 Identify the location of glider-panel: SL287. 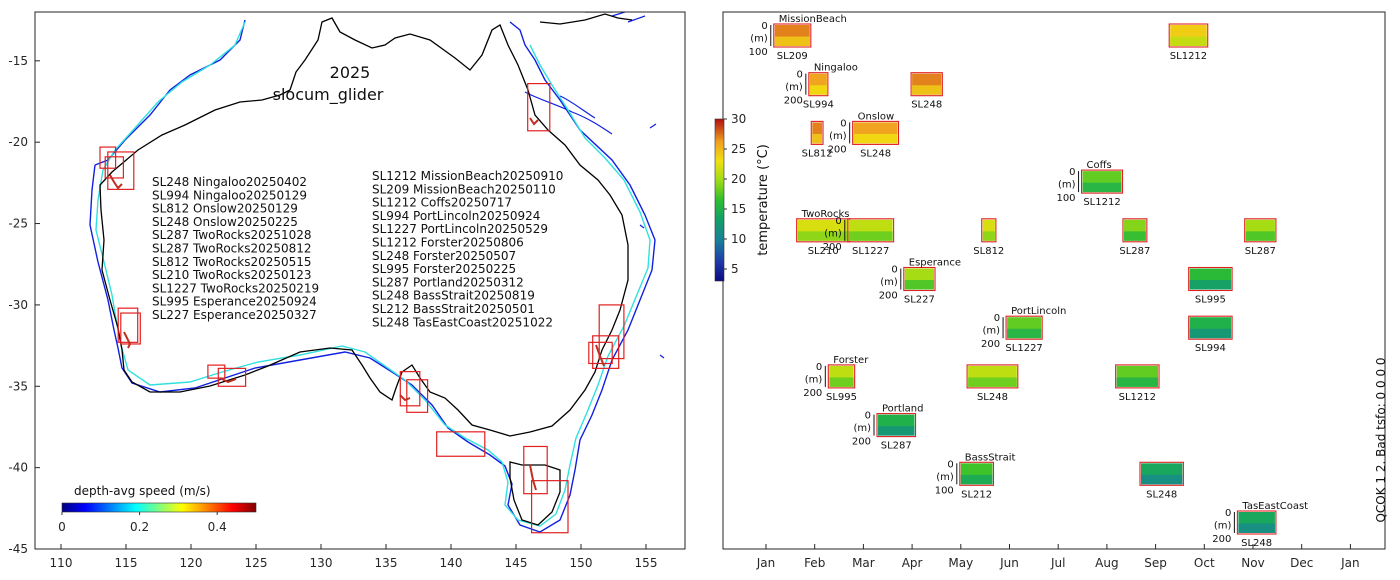
(1260, 237).